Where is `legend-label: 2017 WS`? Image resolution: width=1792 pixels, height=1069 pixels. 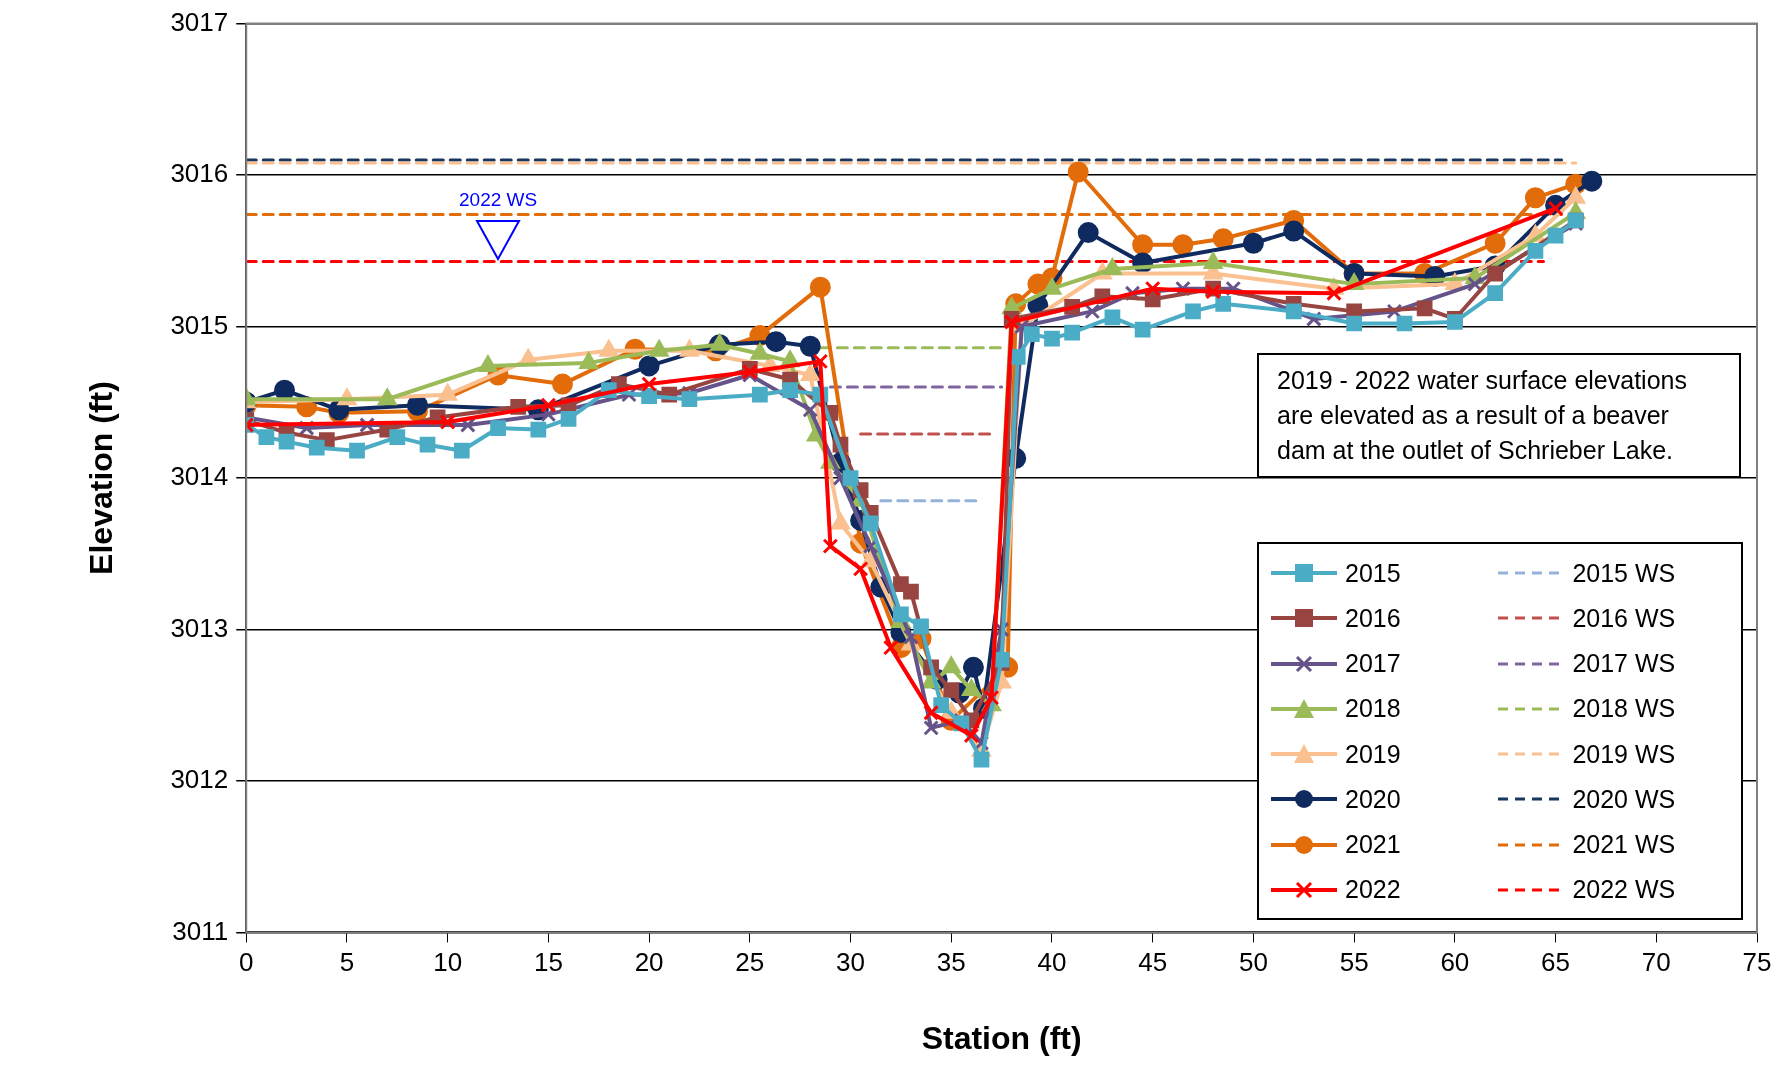
legend-label: 2017 WS is located at coordinates (1624, 664).